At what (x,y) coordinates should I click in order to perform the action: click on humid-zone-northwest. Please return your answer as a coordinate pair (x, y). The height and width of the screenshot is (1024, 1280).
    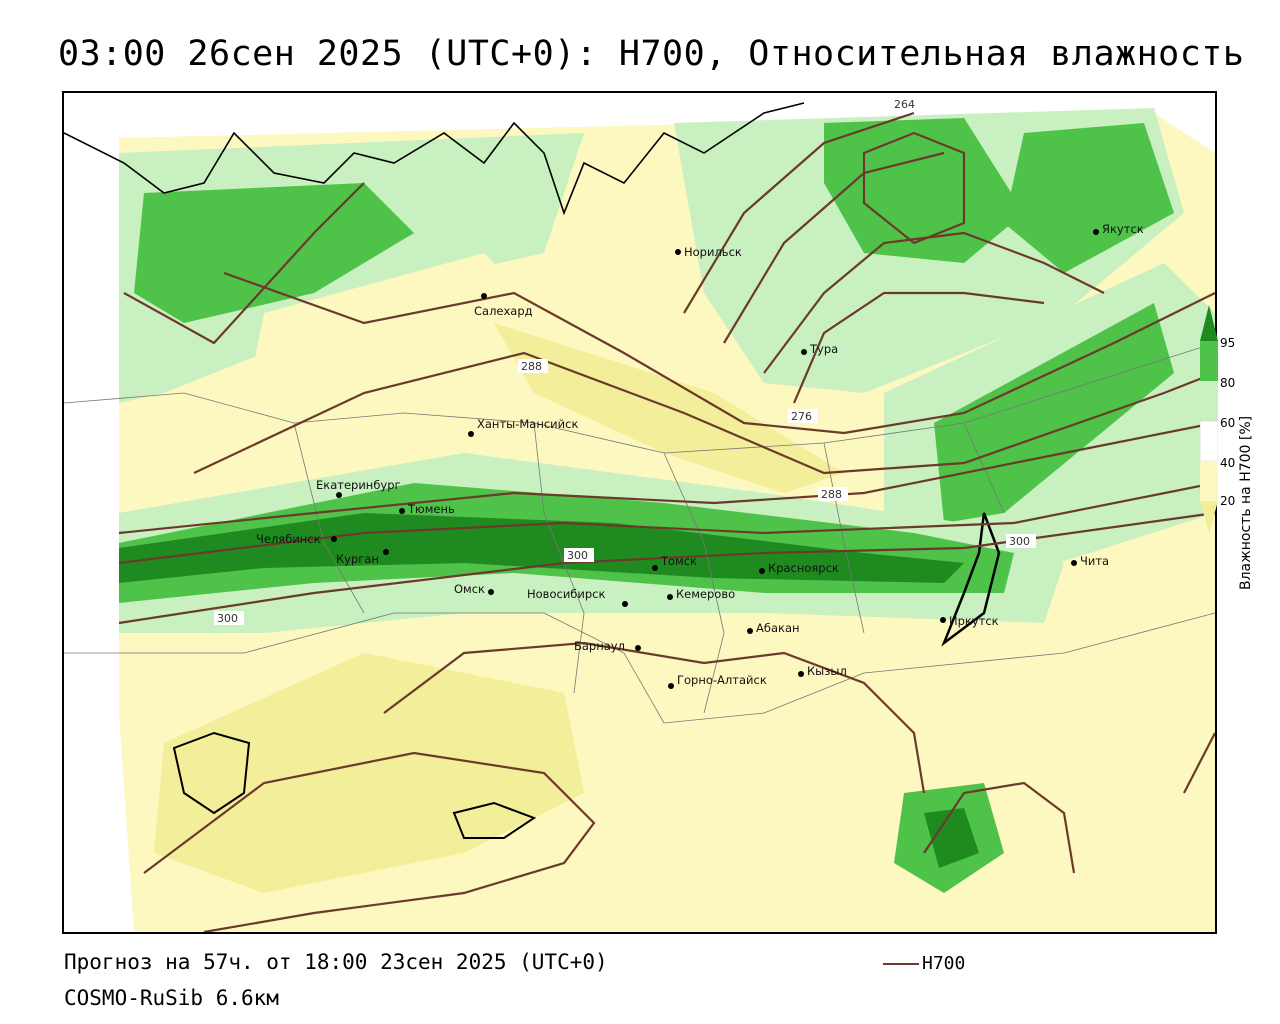
    Looking at the image, I should click on (274, 253).